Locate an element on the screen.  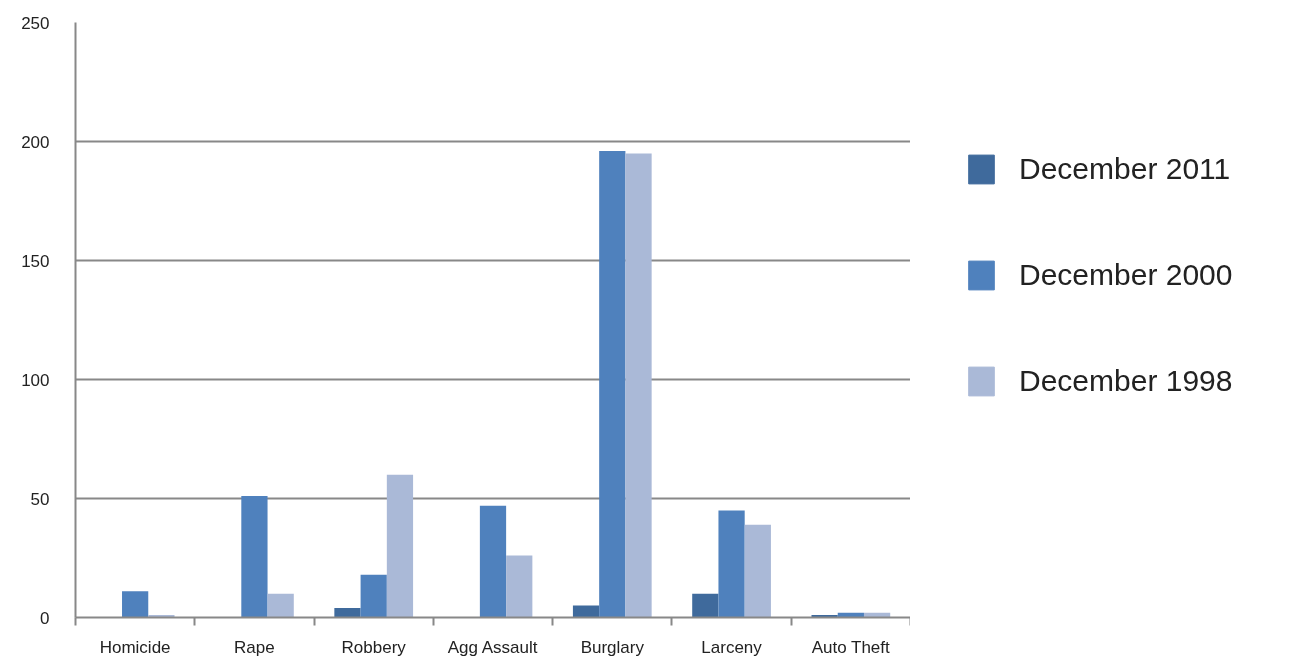
x-tick-label: Agg Assault is located at coordinates (492, 647).